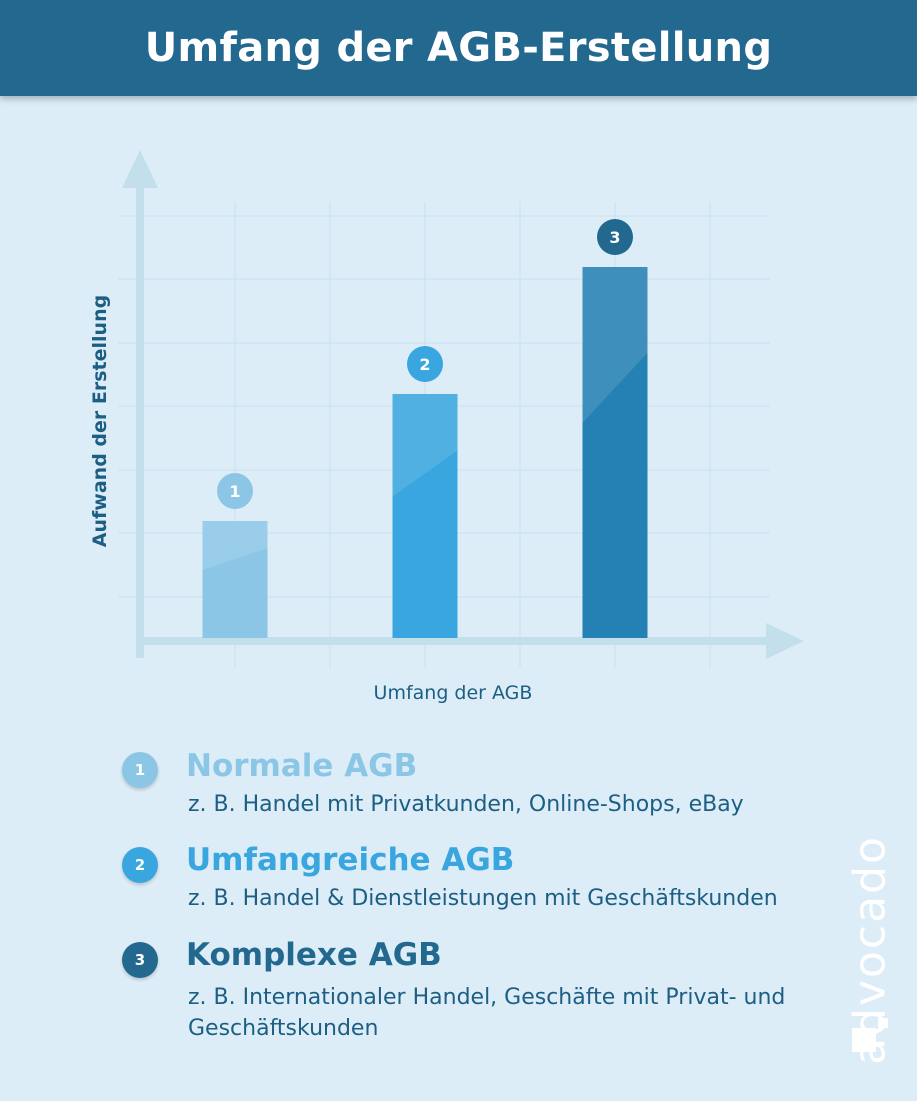 The width and height of the screenshot is (917, 1101). I want to click on advocado-logo-icon, so click(870, 1035).